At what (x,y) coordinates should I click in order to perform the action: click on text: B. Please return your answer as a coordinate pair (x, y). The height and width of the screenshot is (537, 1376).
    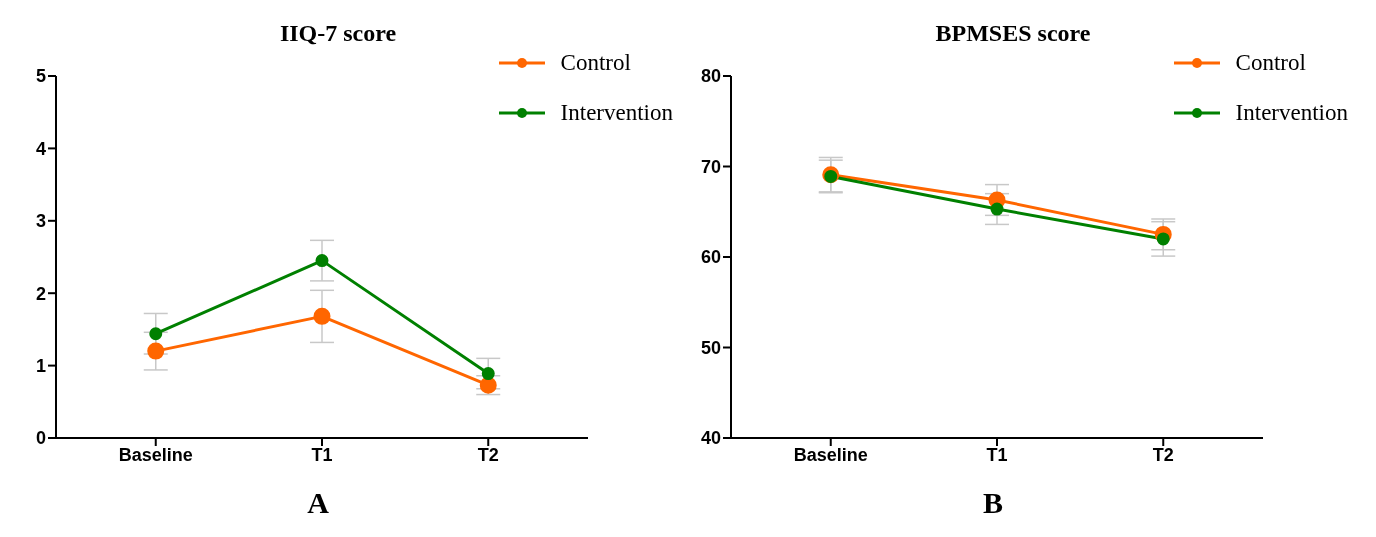
    Looking at the image, I should click on (993, 503).